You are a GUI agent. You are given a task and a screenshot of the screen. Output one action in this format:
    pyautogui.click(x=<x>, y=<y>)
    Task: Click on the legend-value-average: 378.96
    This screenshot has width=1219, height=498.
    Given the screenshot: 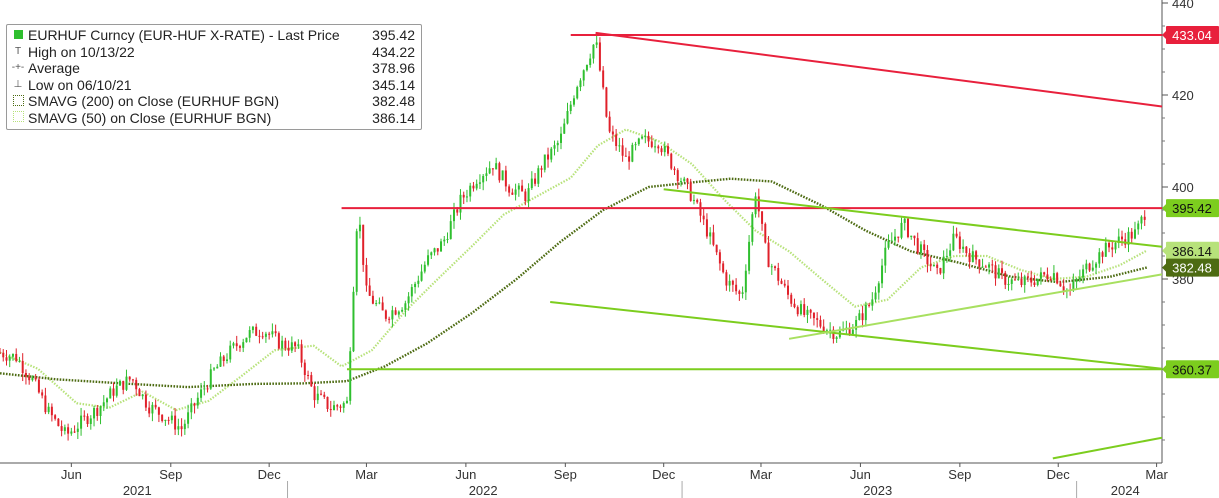 What is the action you would take?
    pyautogui.click(x=393, y=68)
    